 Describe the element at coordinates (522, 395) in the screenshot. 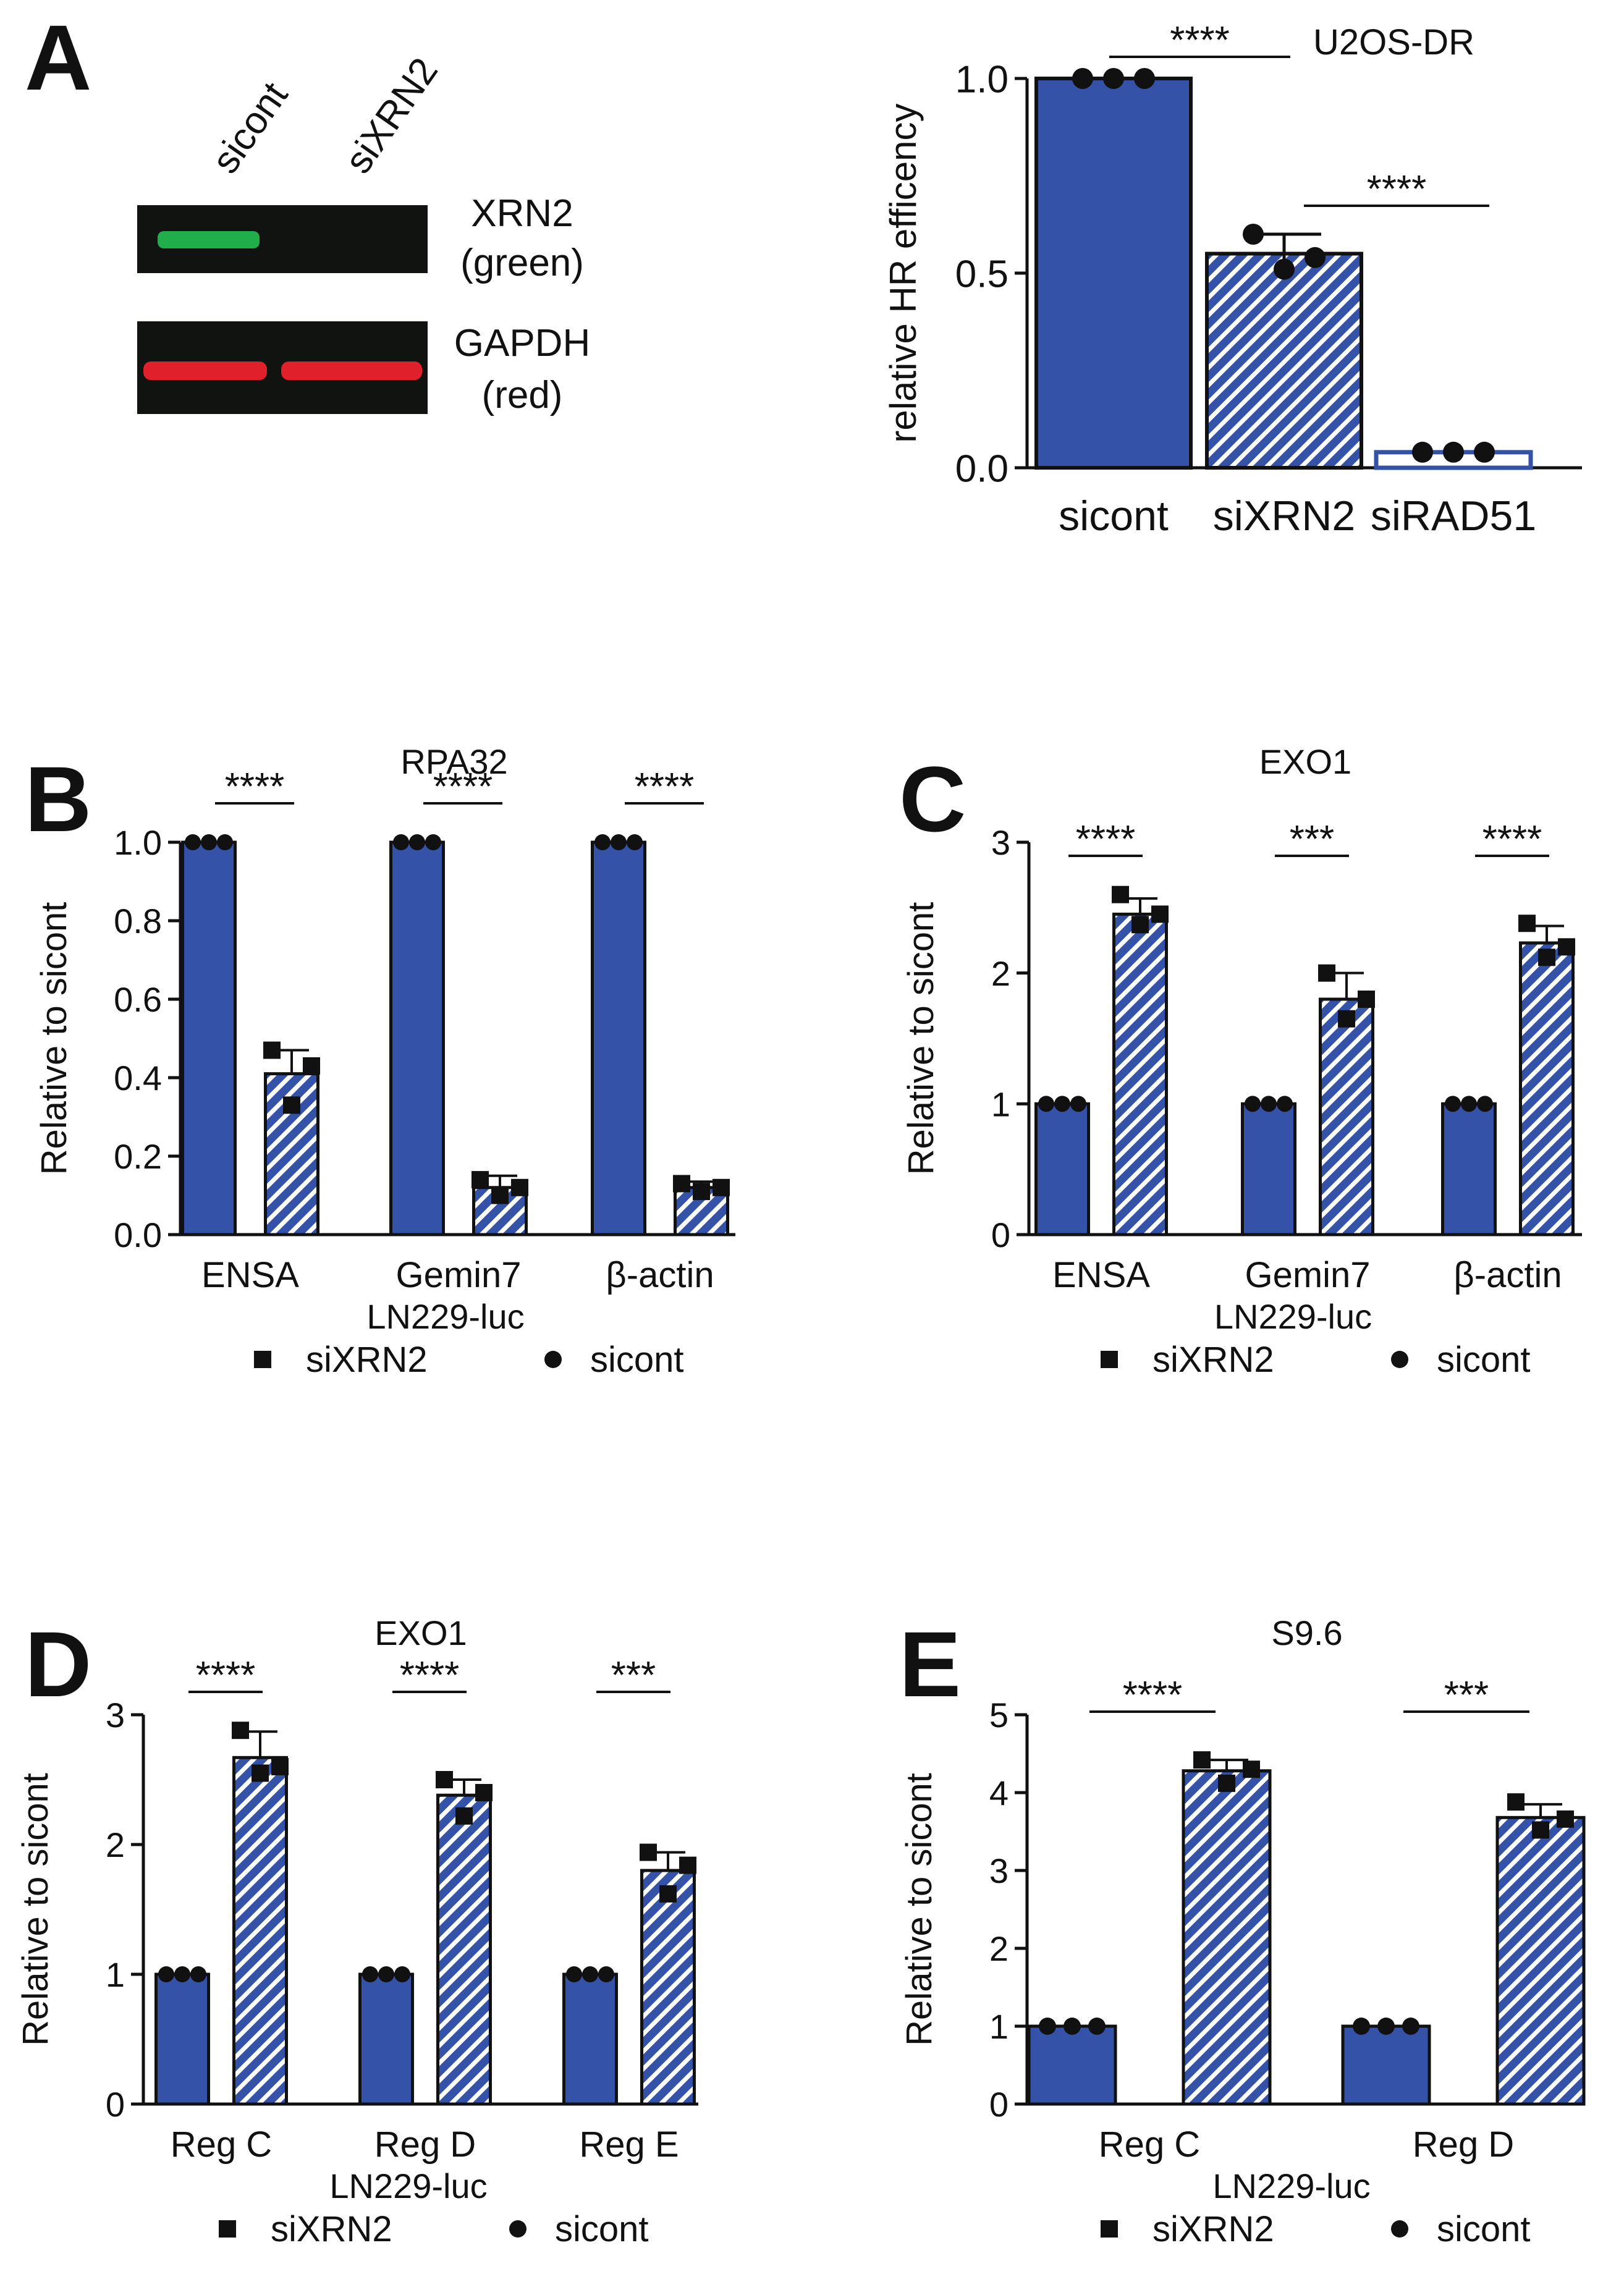

I see `blot-label-gapdh-color: (red)` at that location.